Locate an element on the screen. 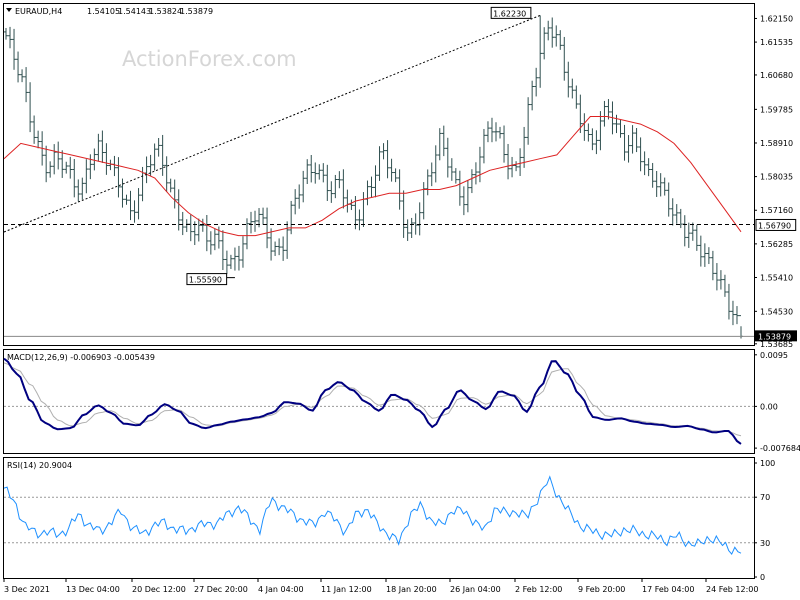 This screenshot has width=800, height=600. rsi-tick-label: 100 is located at coordinates (767, 463).